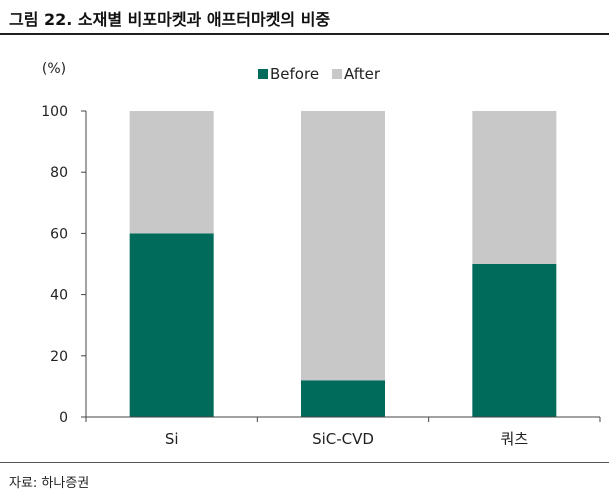 Image resolution: width=609 pixels, height=498 pixels. What do you see at coordinates (59, 357) in the screenshot?
I see `y-tick-label: 20` at bounding box center [59, 357].